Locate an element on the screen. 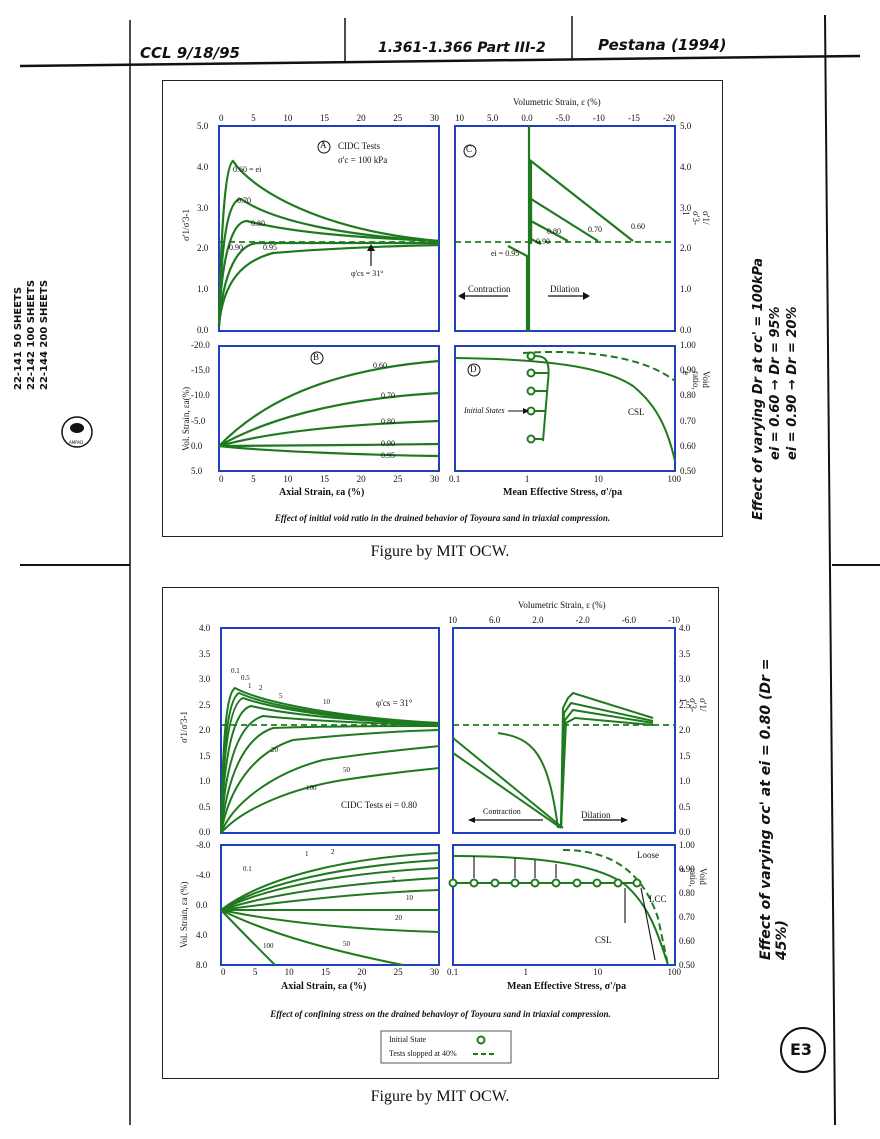  tick: 15 is located at coordinates (324, 118).